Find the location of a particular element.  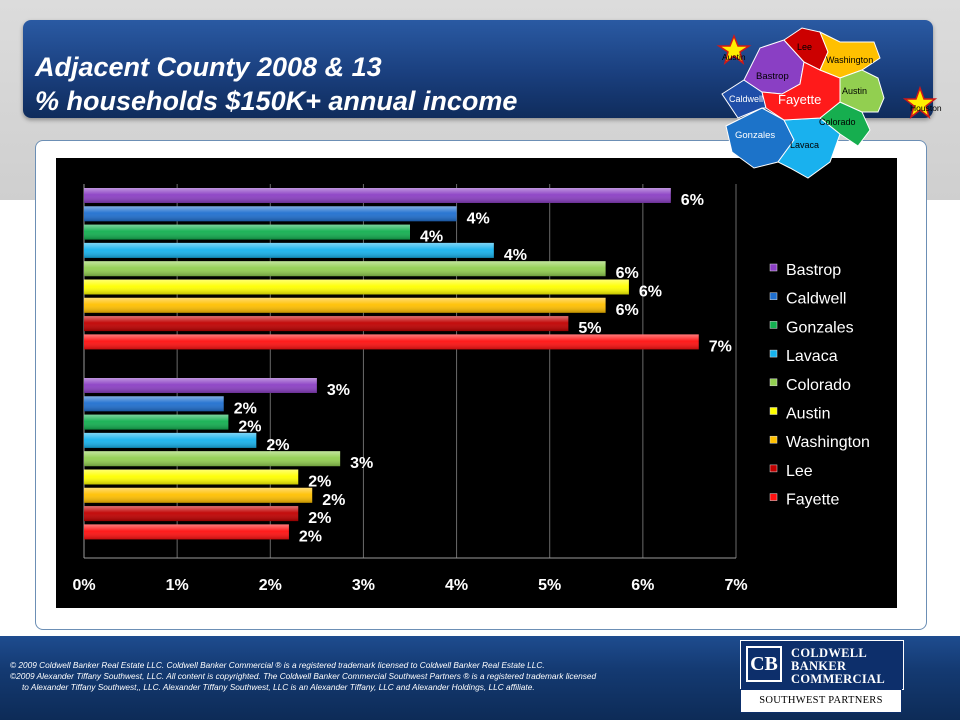

logo-box: CB COLDWELL BANKER COMMERCIAL is located at coordinates (822, 665).